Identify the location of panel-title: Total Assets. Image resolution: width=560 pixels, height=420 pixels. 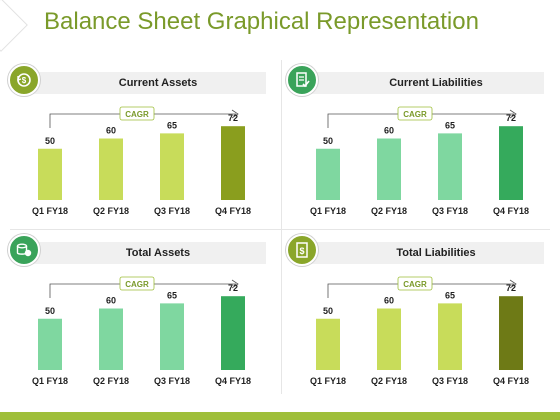
(158, 253).